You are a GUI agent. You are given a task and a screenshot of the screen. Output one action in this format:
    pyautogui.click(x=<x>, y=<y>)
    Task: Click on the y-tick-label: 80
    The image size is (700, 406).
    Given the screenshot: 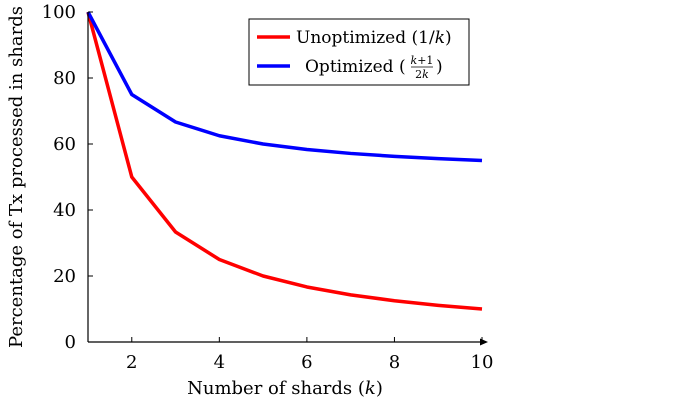 What is the action you would take?
    pyautogui.click(x=64, y=78)
    